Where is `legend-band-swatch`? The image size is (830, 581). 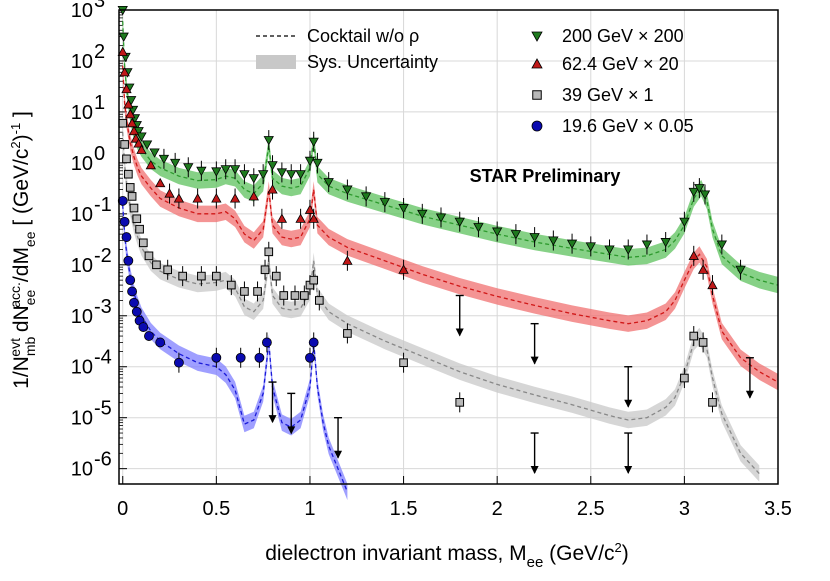 legend-band-swatch is located at coordinates (276, 62).